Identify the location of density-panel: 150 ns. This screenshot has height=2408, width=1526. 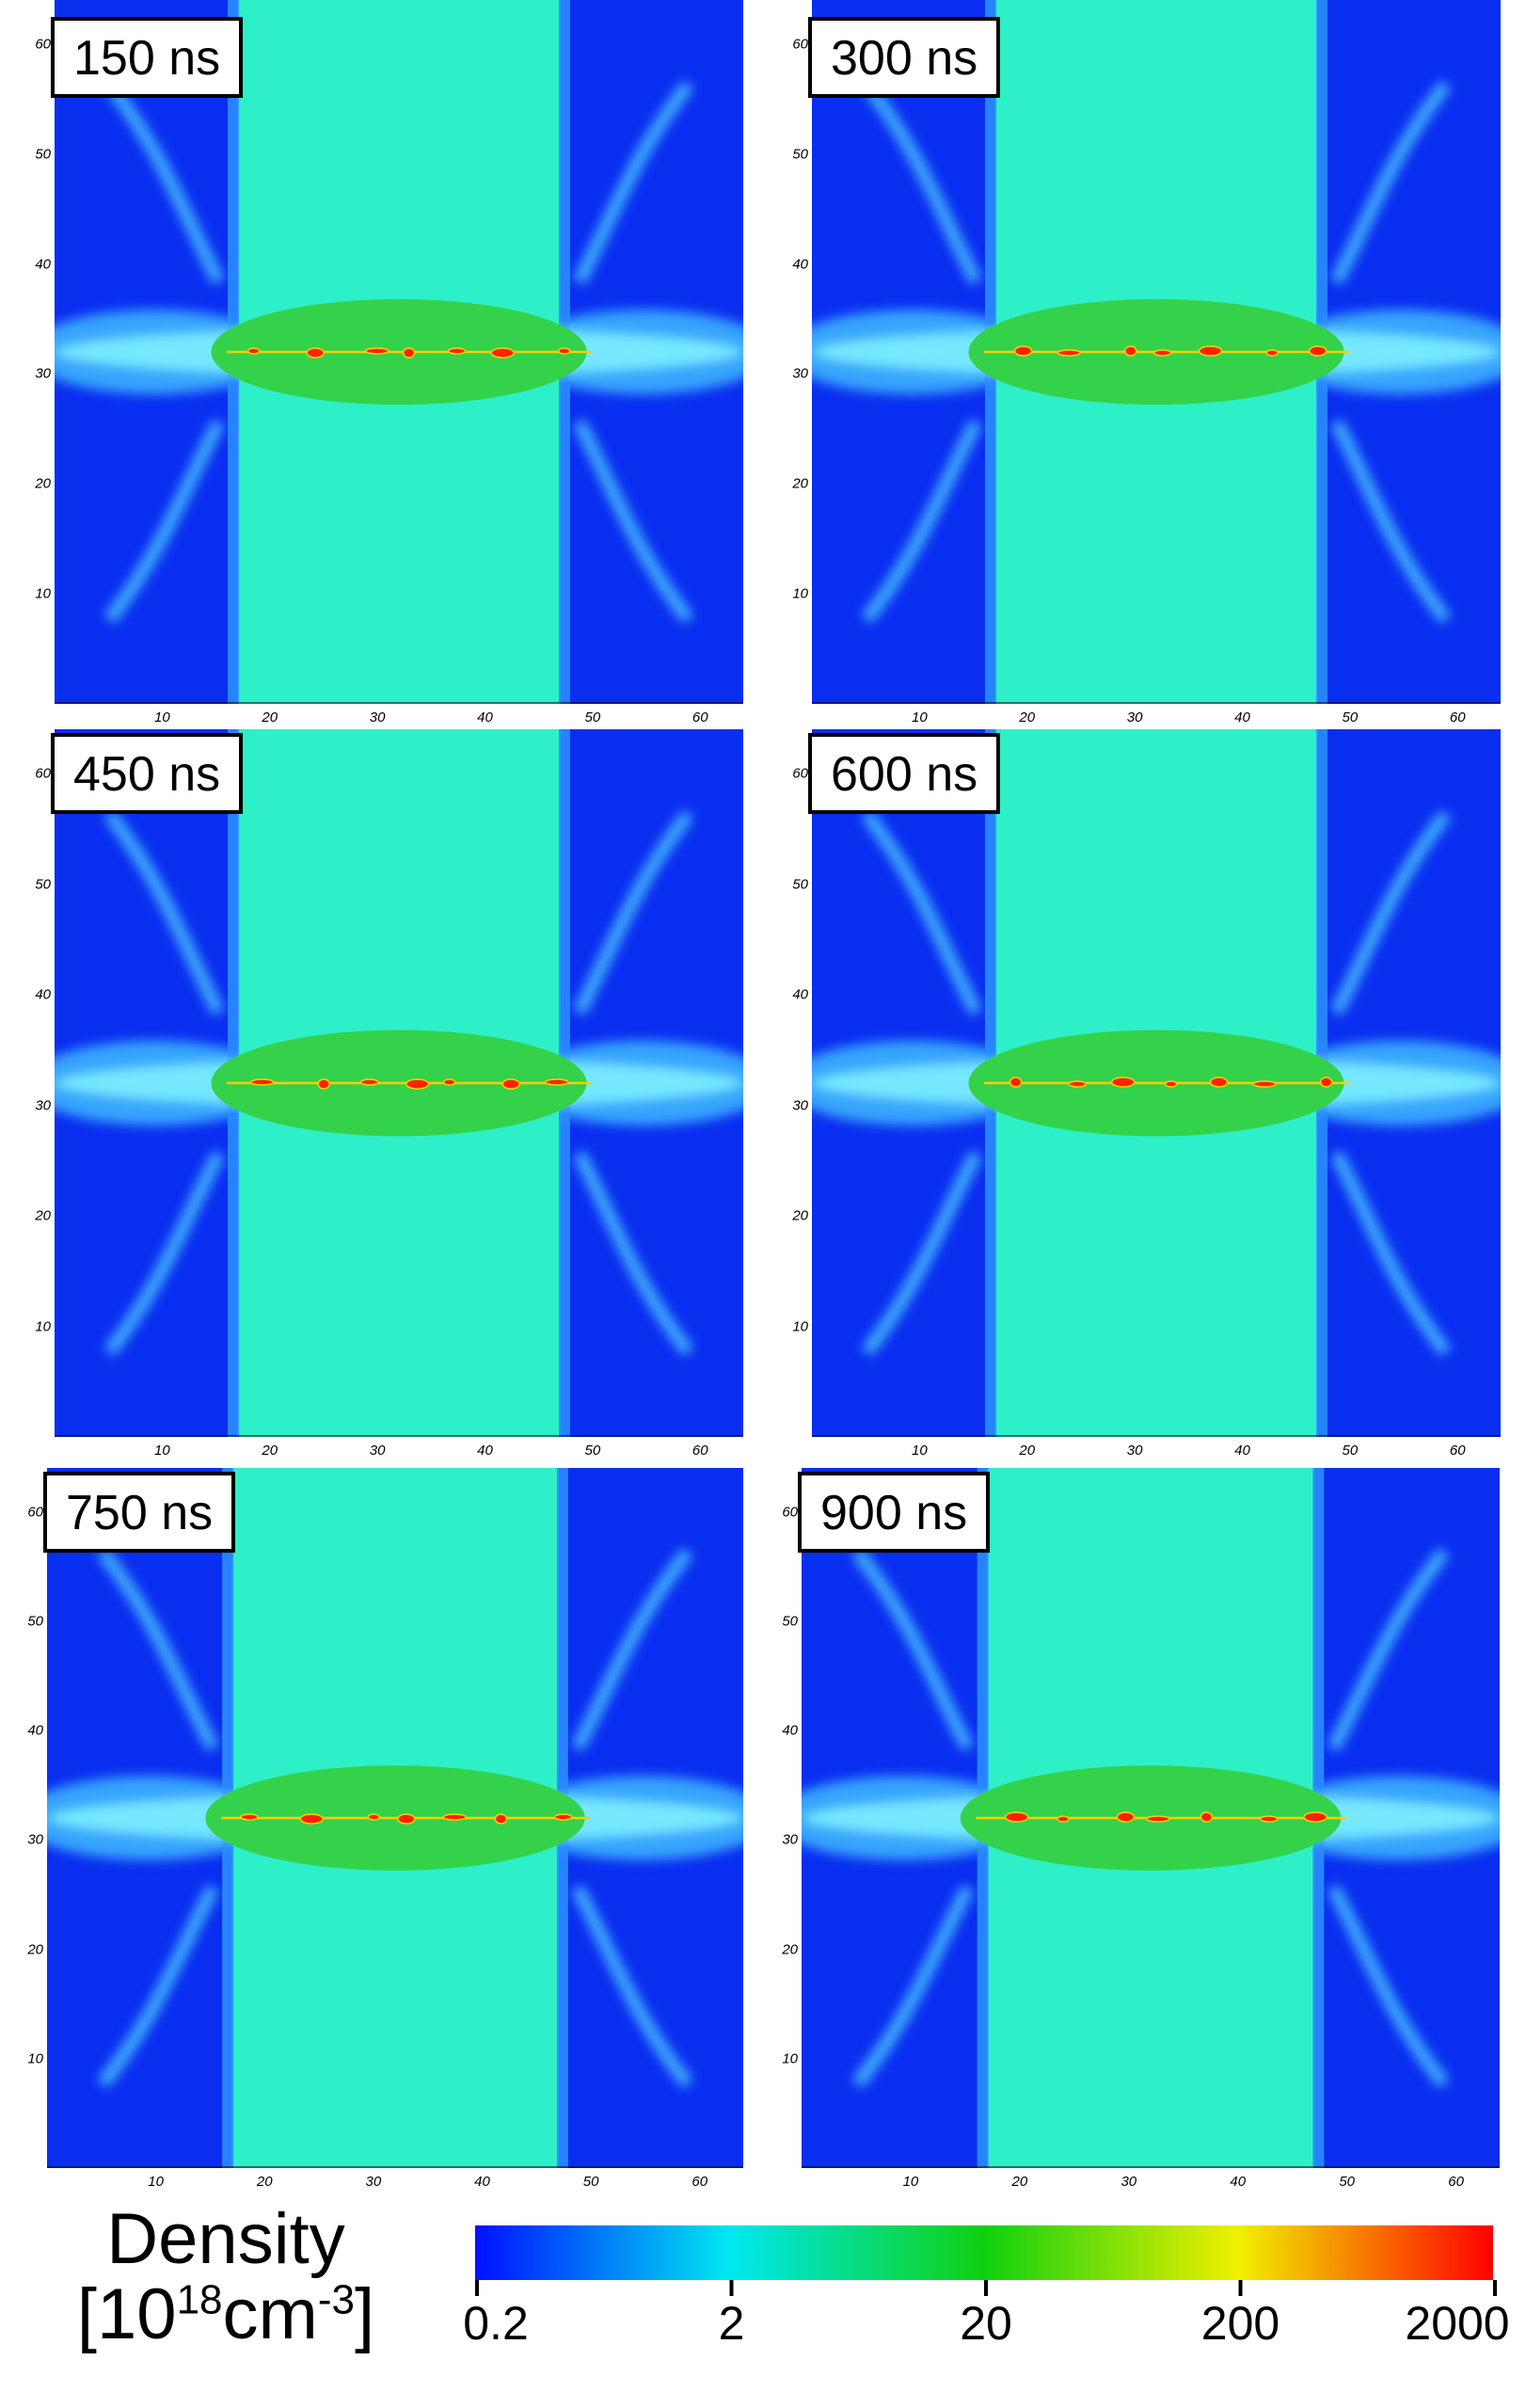
(397, 352).